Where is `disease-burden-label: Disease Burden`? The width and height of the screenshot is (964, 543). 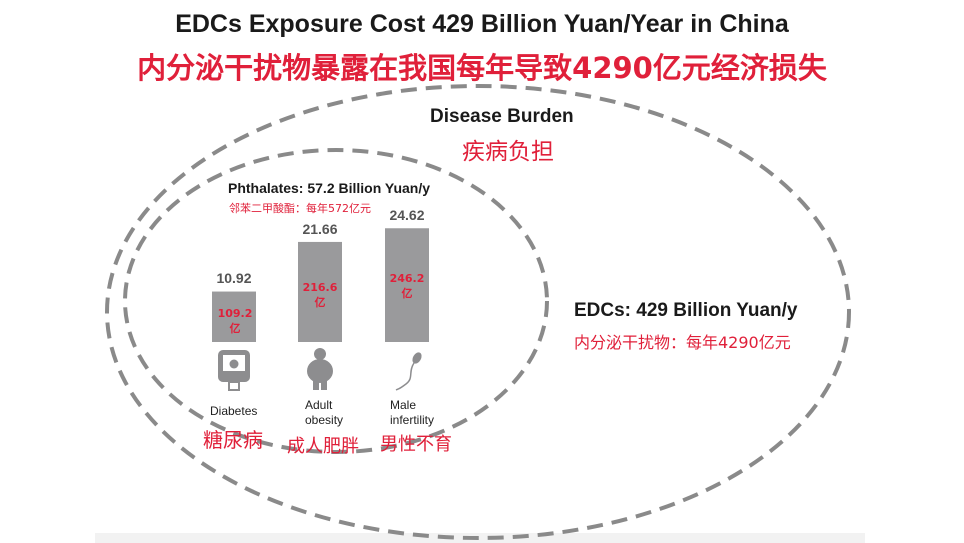 disease-burden-label: Disease Burden is located at coordinates (502, 116).